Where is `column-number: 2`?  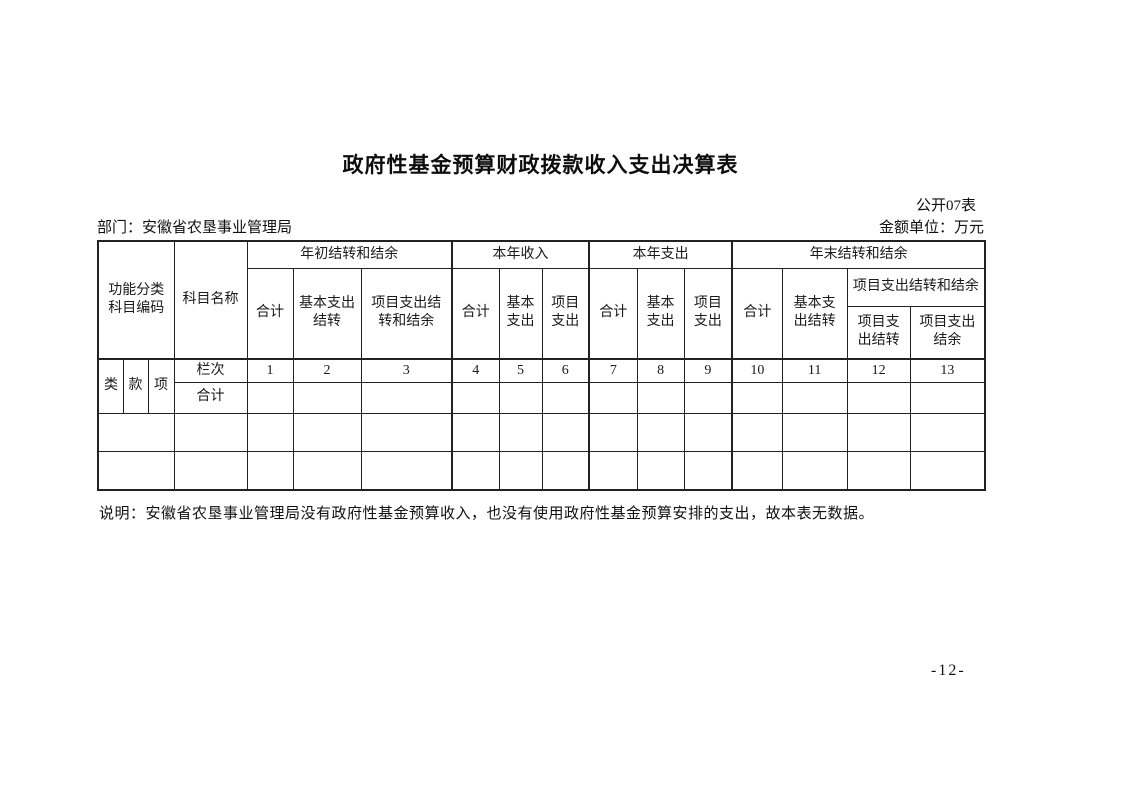
column-number: 2 is located at coordinates (327, 370).